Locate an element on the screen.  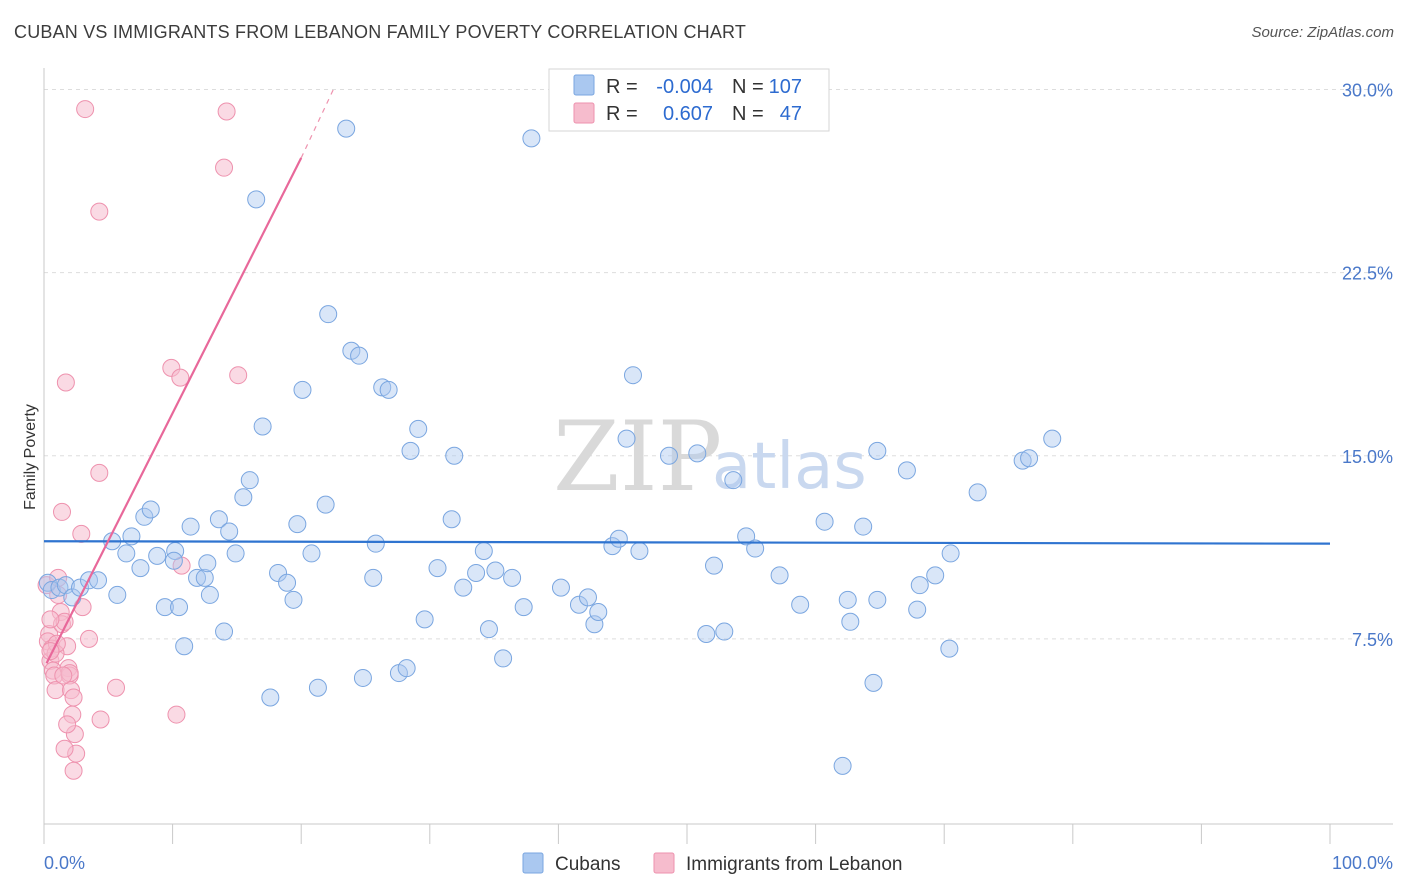
y-tick-label: 15.0% is located at coordinates (1367, 457).